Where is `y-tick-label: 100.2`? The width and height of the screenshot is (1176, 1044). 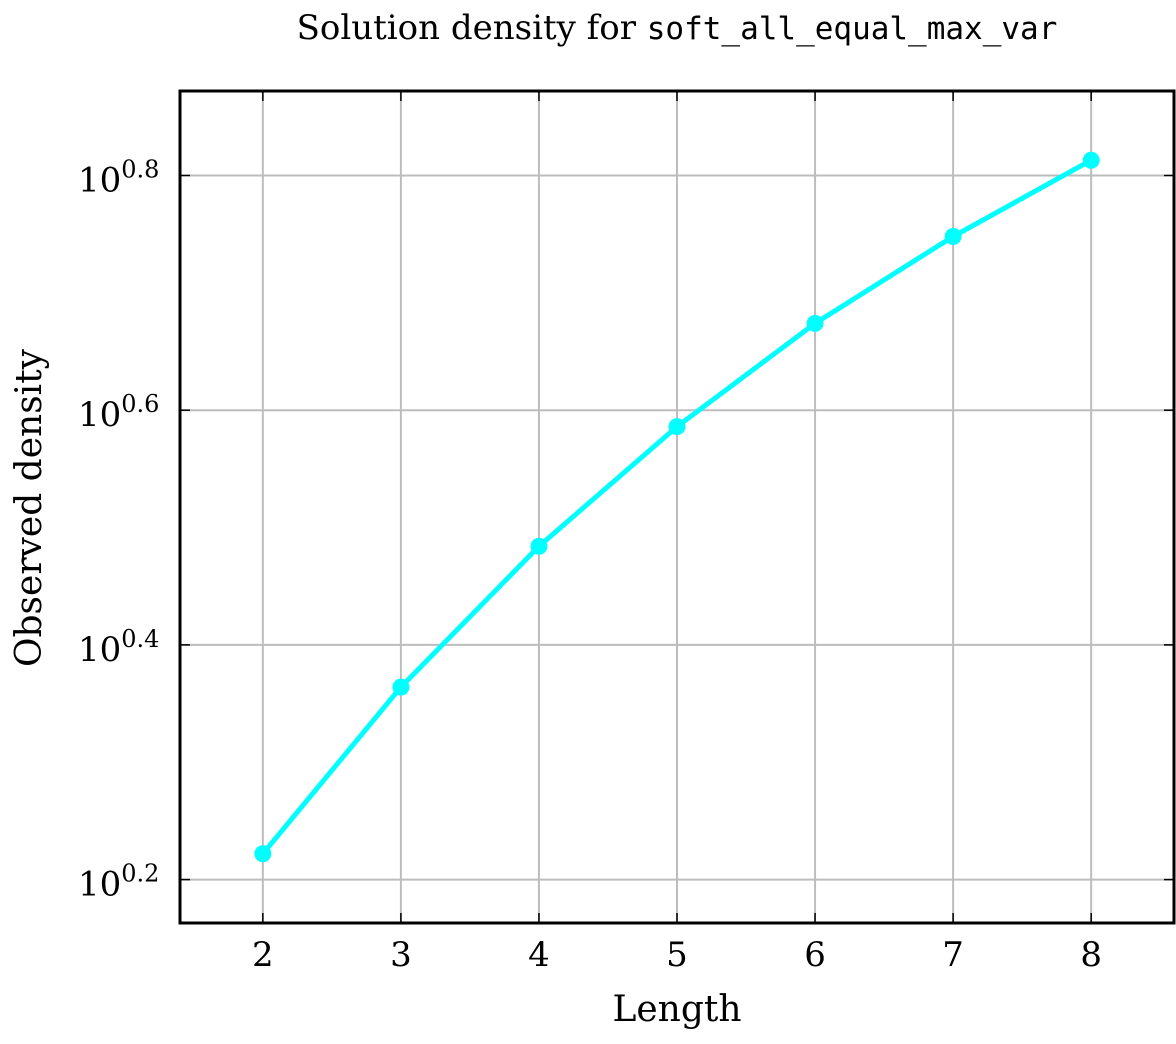 y-tick-label: 100.2 is located at coordinates (118, 882).